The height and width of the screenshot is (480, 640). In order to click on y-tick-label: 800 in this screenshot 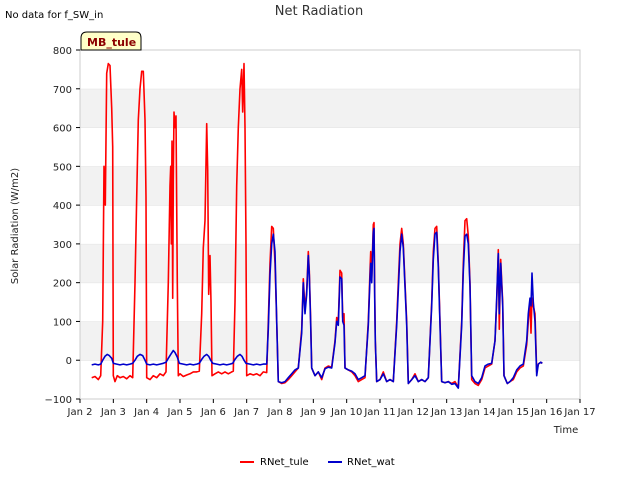, I will do `click(62, 51)`.